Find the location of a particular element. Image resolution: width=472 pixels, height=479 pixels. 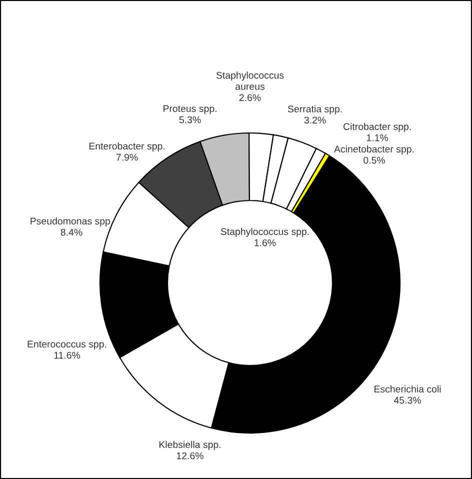

data-label: 5.3% is located at coordinates (190, 120).